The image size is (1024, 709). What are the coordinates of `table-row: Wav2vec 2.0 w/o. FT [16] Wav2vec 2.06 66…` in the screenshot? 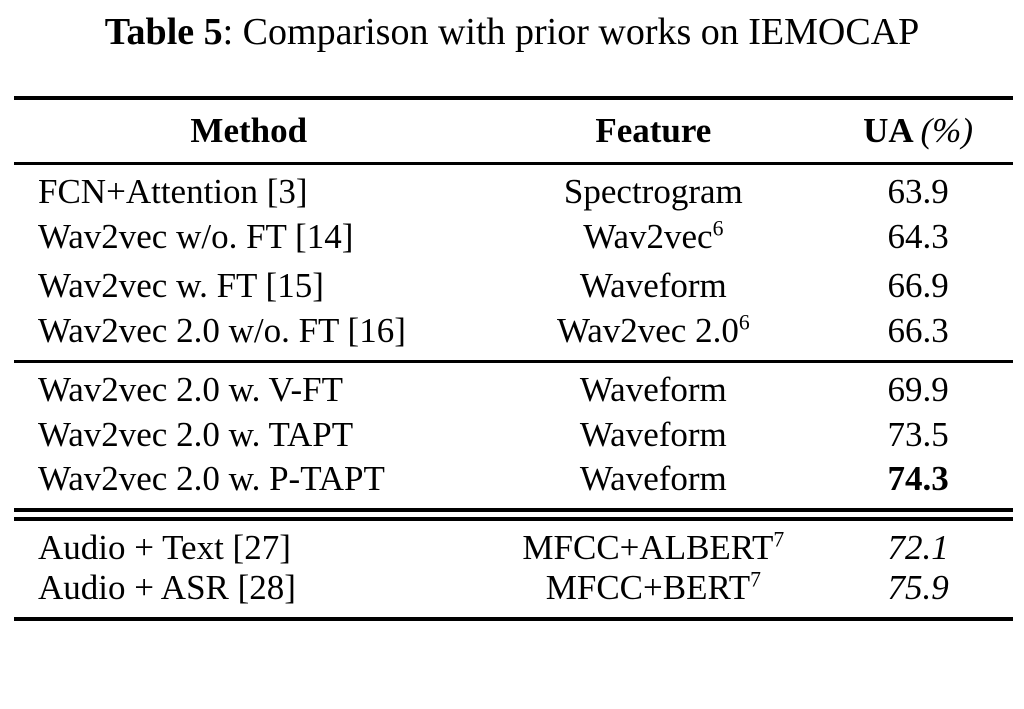 It's located at (513, 336).